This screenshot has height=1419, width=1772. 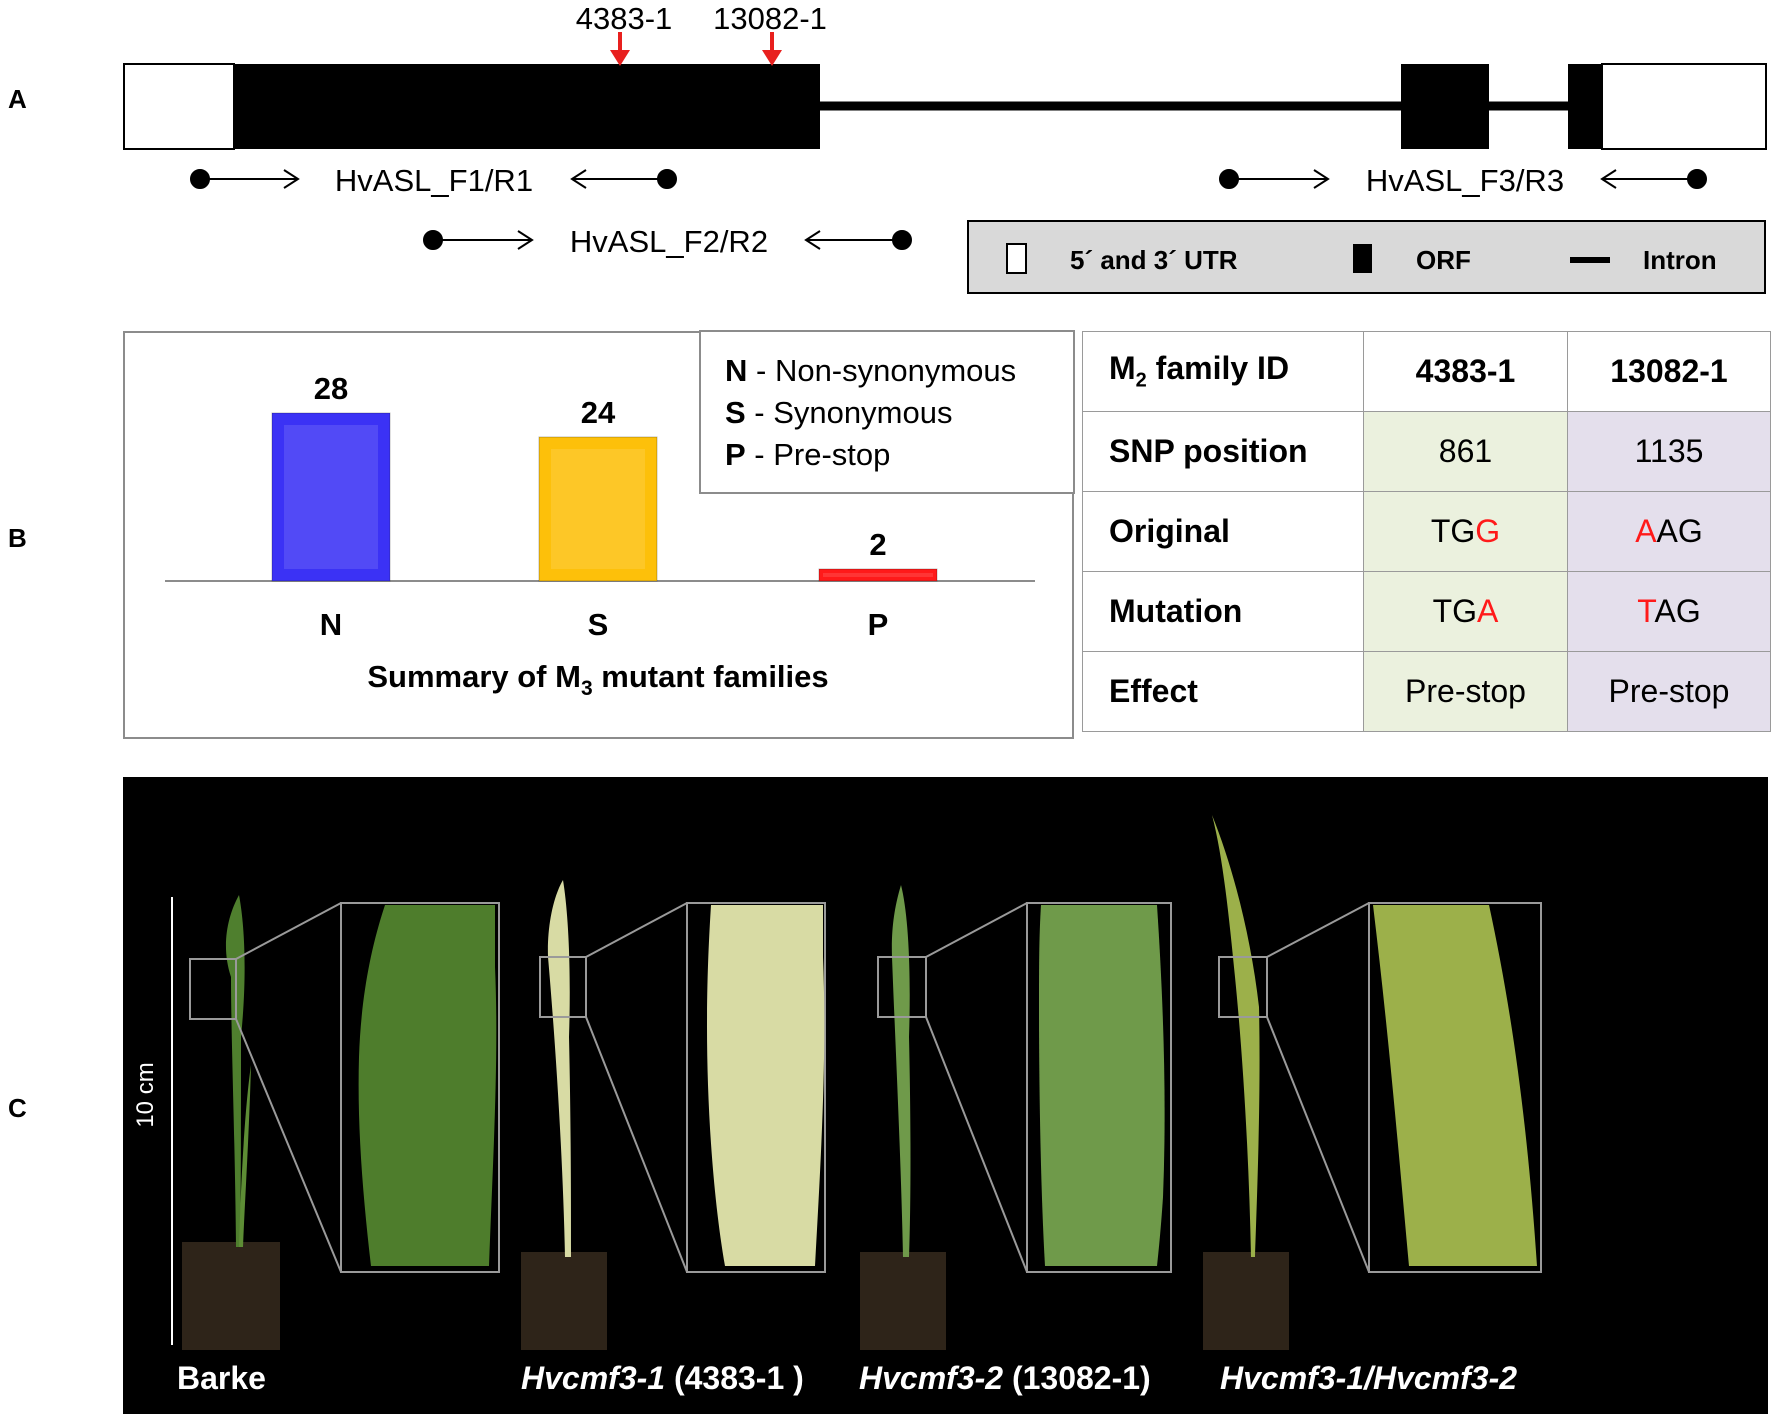 I want to click on header-family-id: M2 family ID, so click(x=1223, y=371).